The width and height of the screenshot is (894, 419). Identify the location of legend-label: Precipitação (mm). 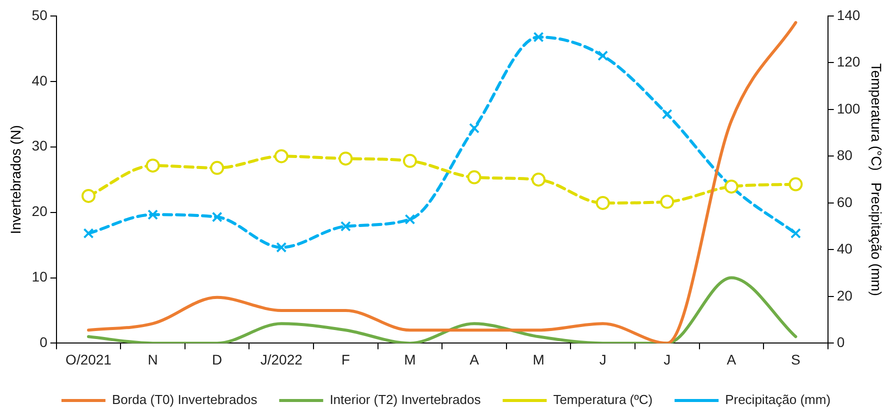
(778, 400).